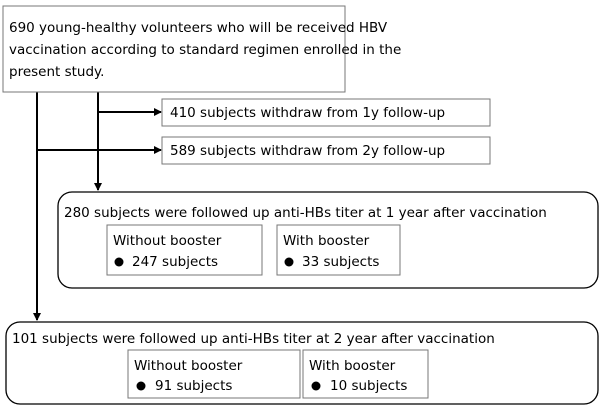 The image size is (603, 416). What do you see at coordinates (368, 386) in the screenshot?
I see `group-count: 10 subjects` at bounding box center [368, 386].